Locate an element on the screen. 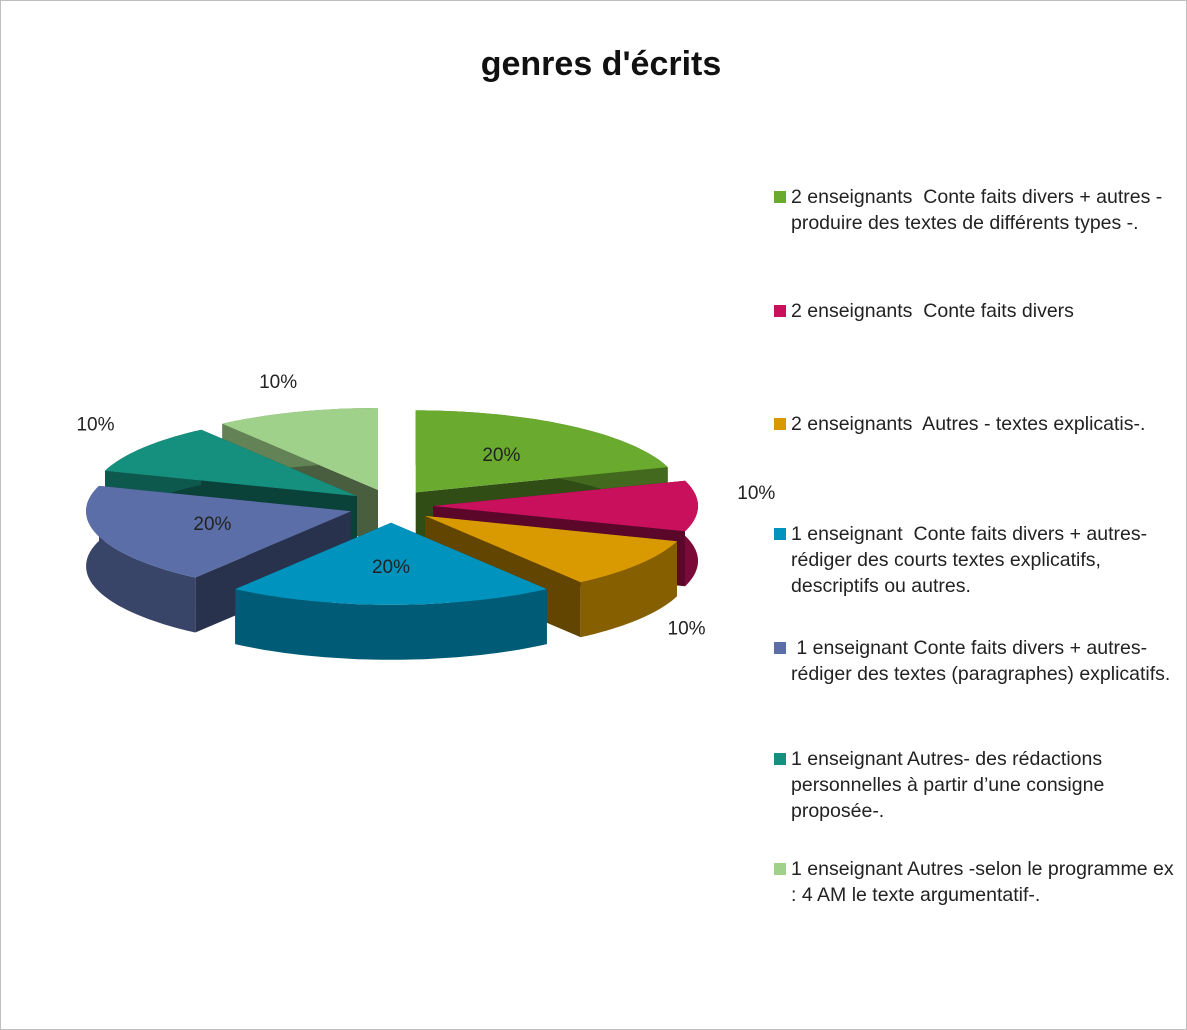 This screenshot has height=1030, width=1187. legend-item: 2 enseignants Conte faits divers is located at coordinates (977, 311).